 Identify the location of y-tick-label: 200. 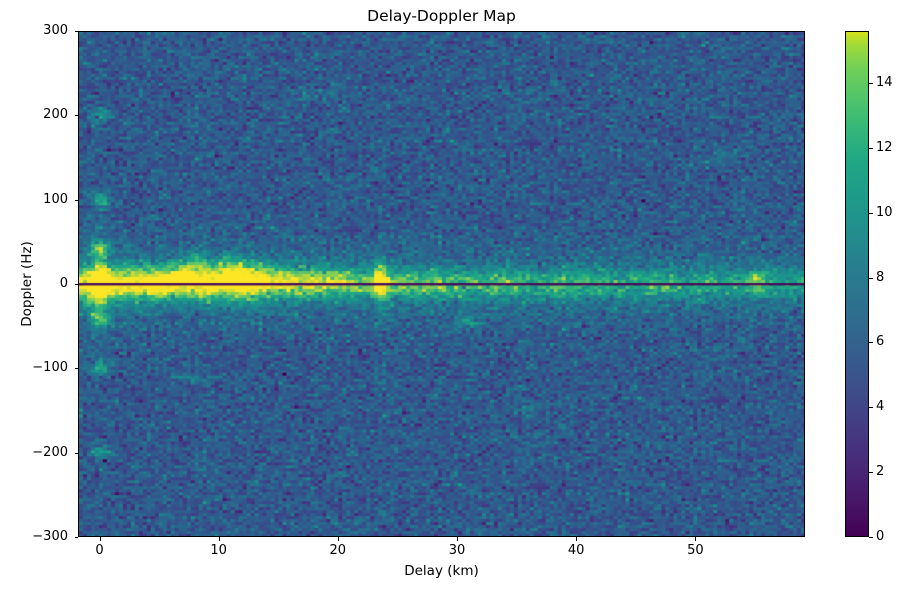
(55, 115).